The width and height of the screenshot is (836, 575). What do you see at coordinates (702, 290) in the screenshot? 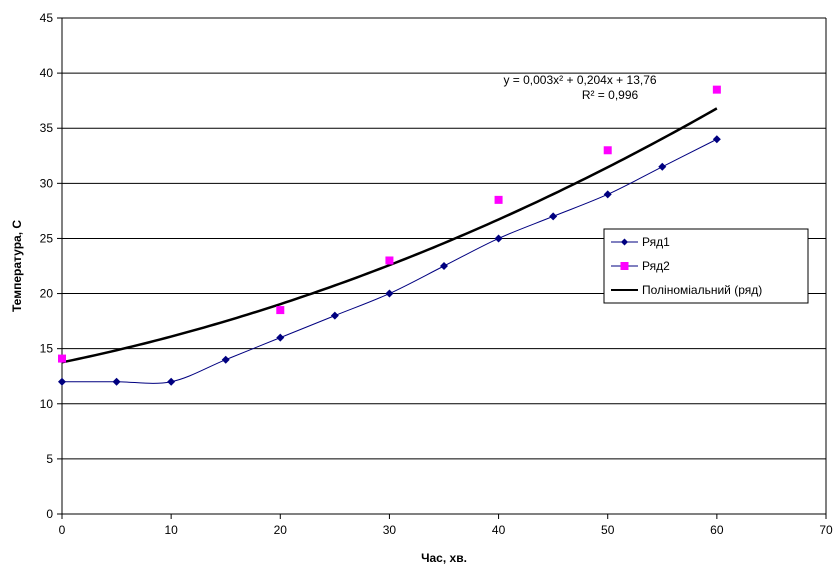
I see `legend-label-trend: Поліноміальний (ряд)` at bounding box center [702, 290].